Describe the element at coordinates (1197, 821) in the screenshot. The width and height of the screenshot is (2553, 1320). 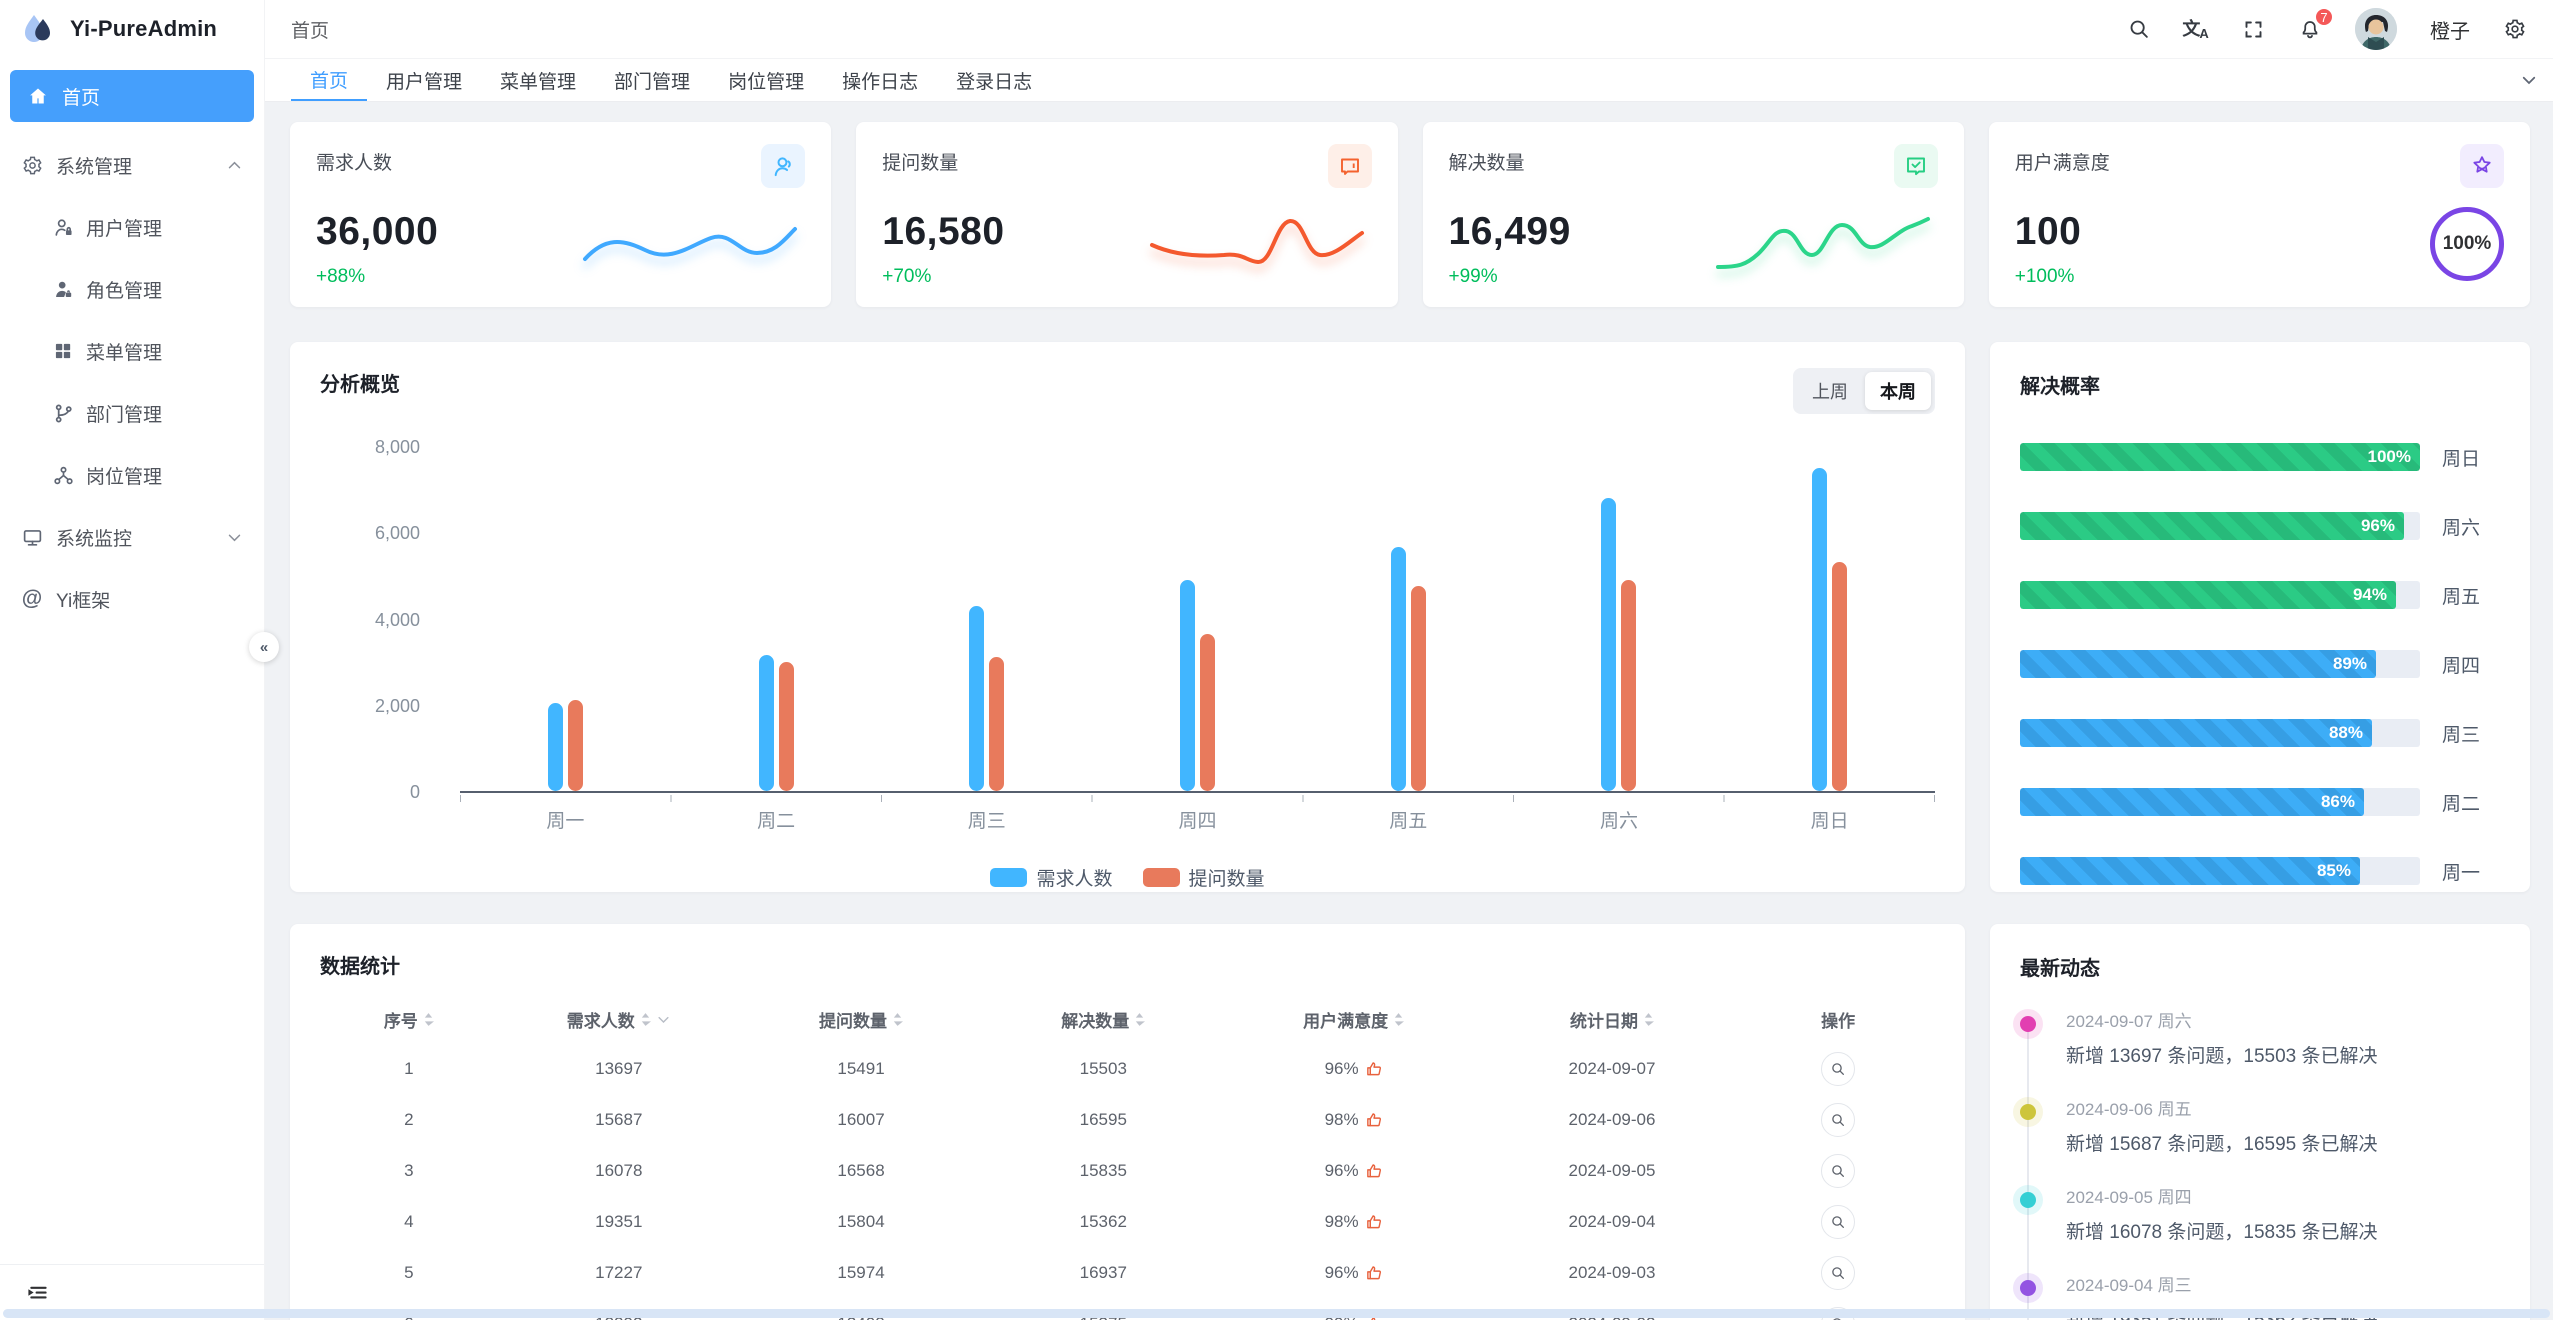
I see `x-axis-label: 周四` at that location.